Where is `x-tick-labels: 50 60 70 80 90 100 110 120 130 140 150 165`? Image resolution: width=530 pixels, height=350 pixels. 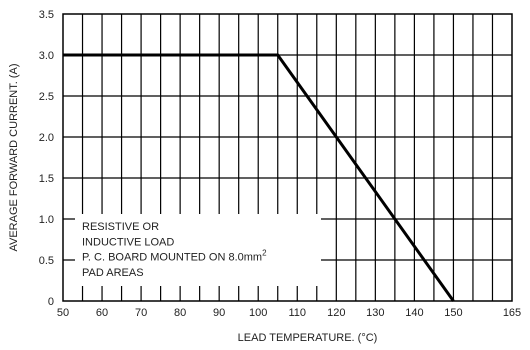
x-tick-labels: 50 60 70 80 90 100 110 120 130 140 150 165 is located at coordinates (289, 313).